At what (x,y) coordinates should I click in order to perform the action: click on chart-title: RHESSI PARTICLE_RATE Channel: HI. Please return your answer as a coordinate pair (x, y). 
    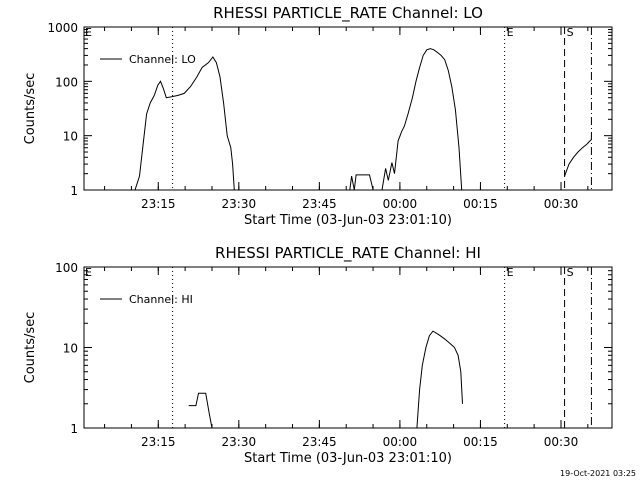
    Looking at the image, I should click on (348, 253).